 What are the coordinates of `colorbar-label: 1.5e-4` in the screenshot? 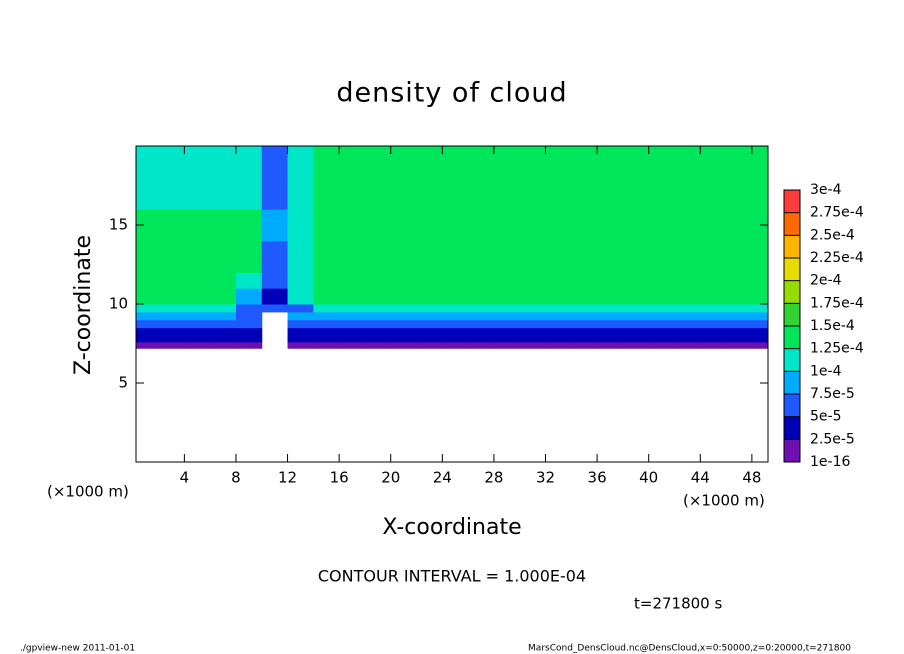 It's located at (832, 326).